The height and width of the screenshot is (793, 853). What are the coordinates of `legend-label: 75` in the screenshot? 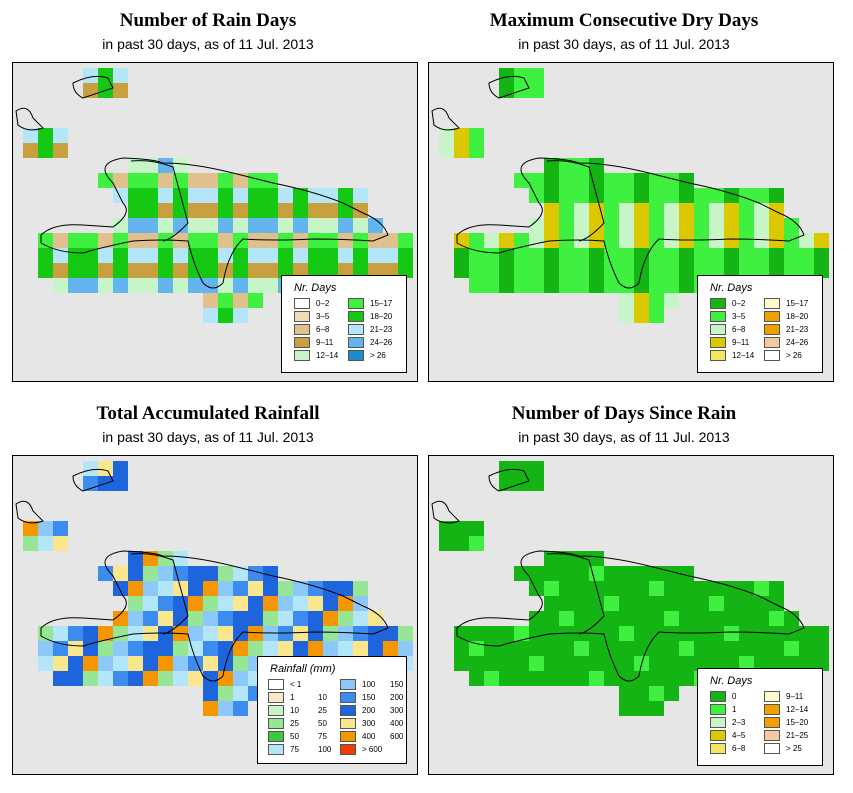 It's located at (294, 749).